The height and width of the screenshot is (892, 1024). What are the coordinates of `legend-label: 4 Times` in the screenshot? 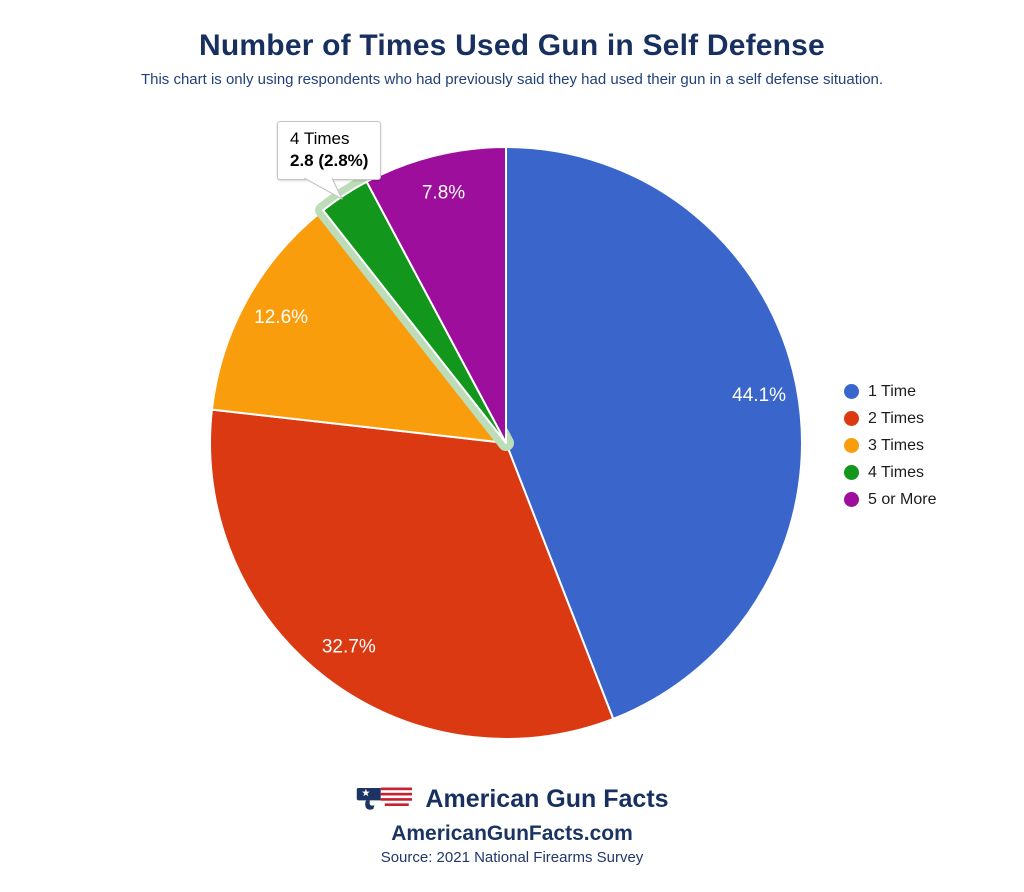 It's located at (896, 472).